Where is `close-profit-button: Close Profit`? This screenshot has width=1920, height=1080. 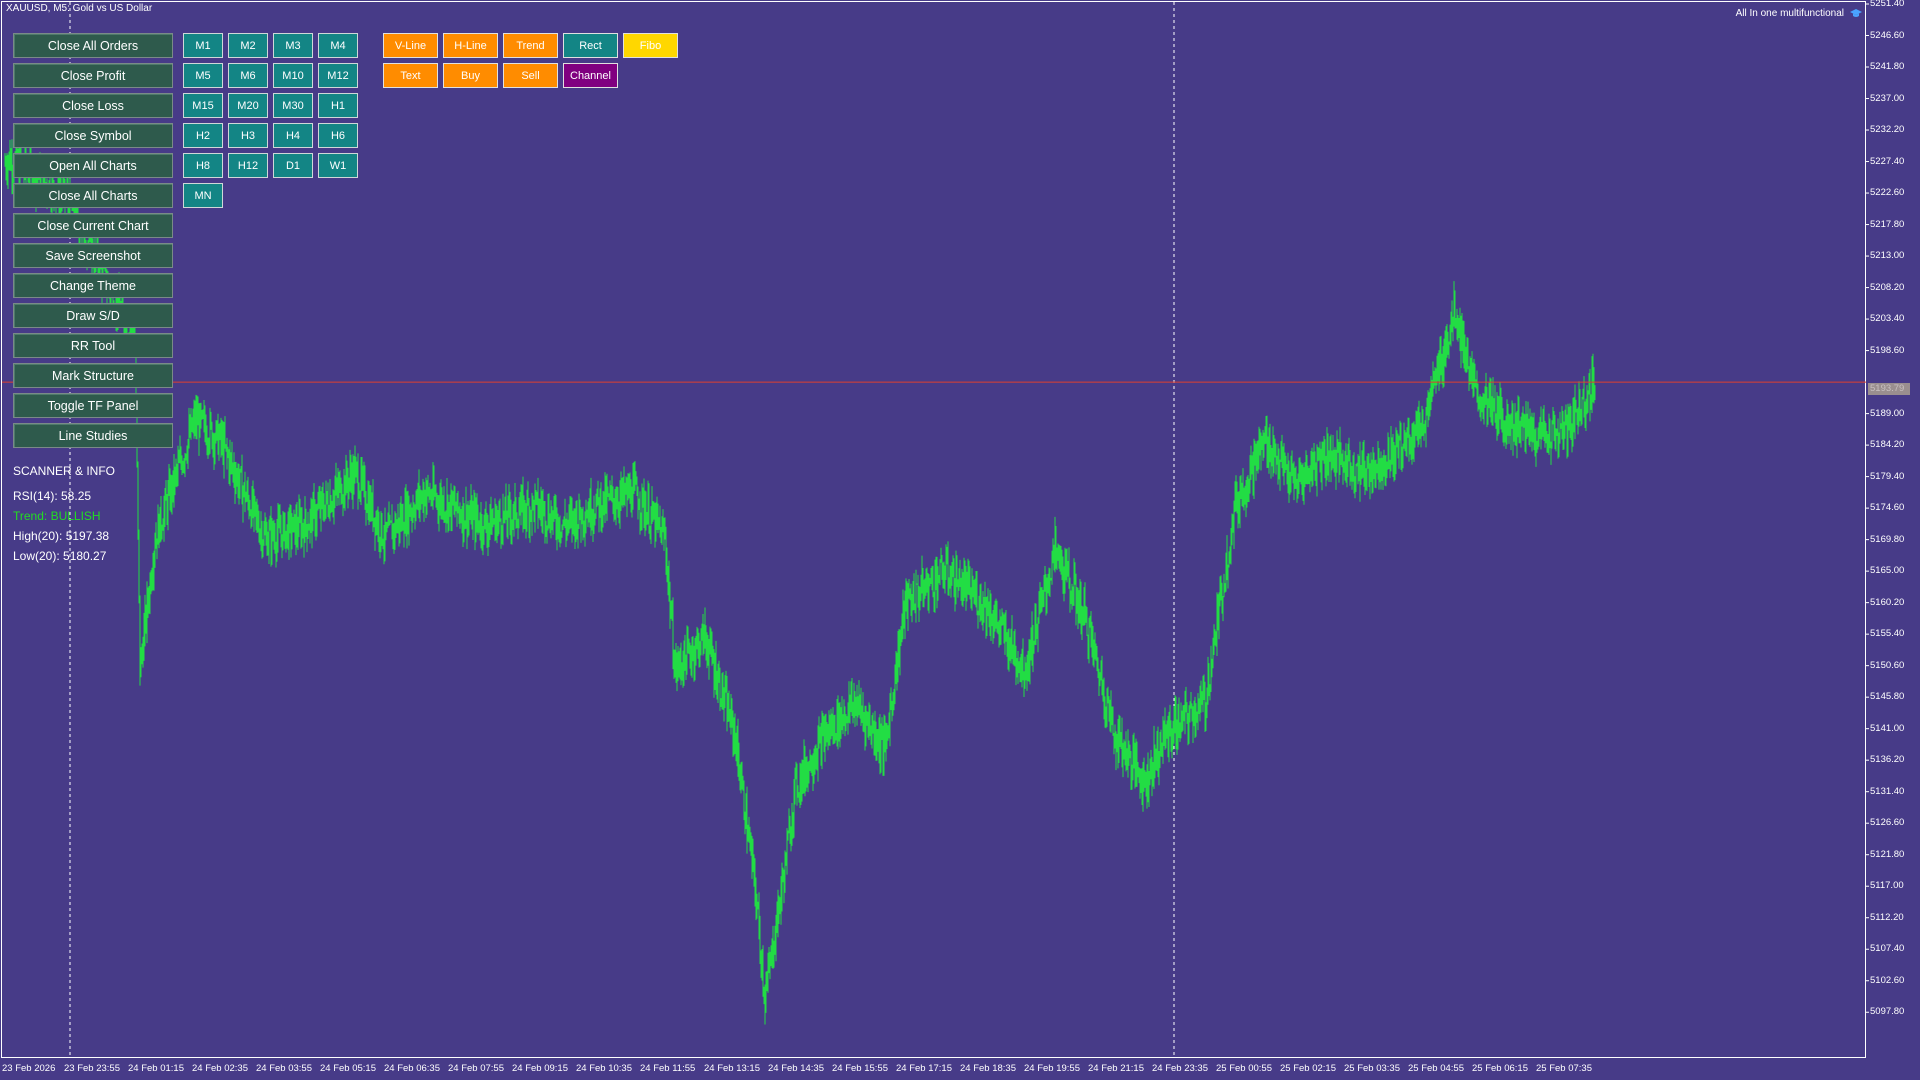 close-profit-button: Close Profit is located at coordinates (93, 75).